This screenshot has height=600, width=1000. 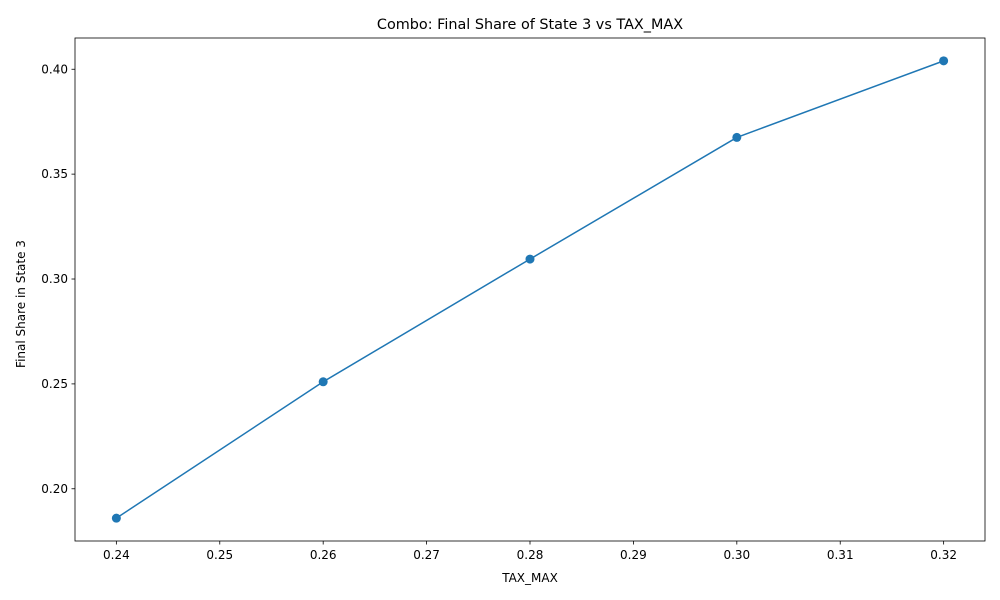 What do you see at coordinates (529, 578) in the screenshot?
I see `x-axis-label: TAX_MAX` at bounding box center [529, 578].